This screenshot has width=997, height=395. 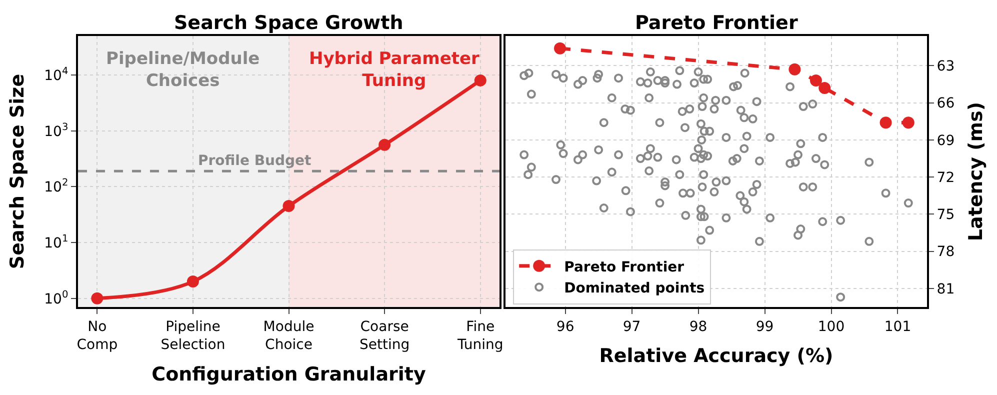 What do you see at coordinates (565, 326) in the screenshot?
I see `x-tick-label: 96` at bounding box center [565, 326].